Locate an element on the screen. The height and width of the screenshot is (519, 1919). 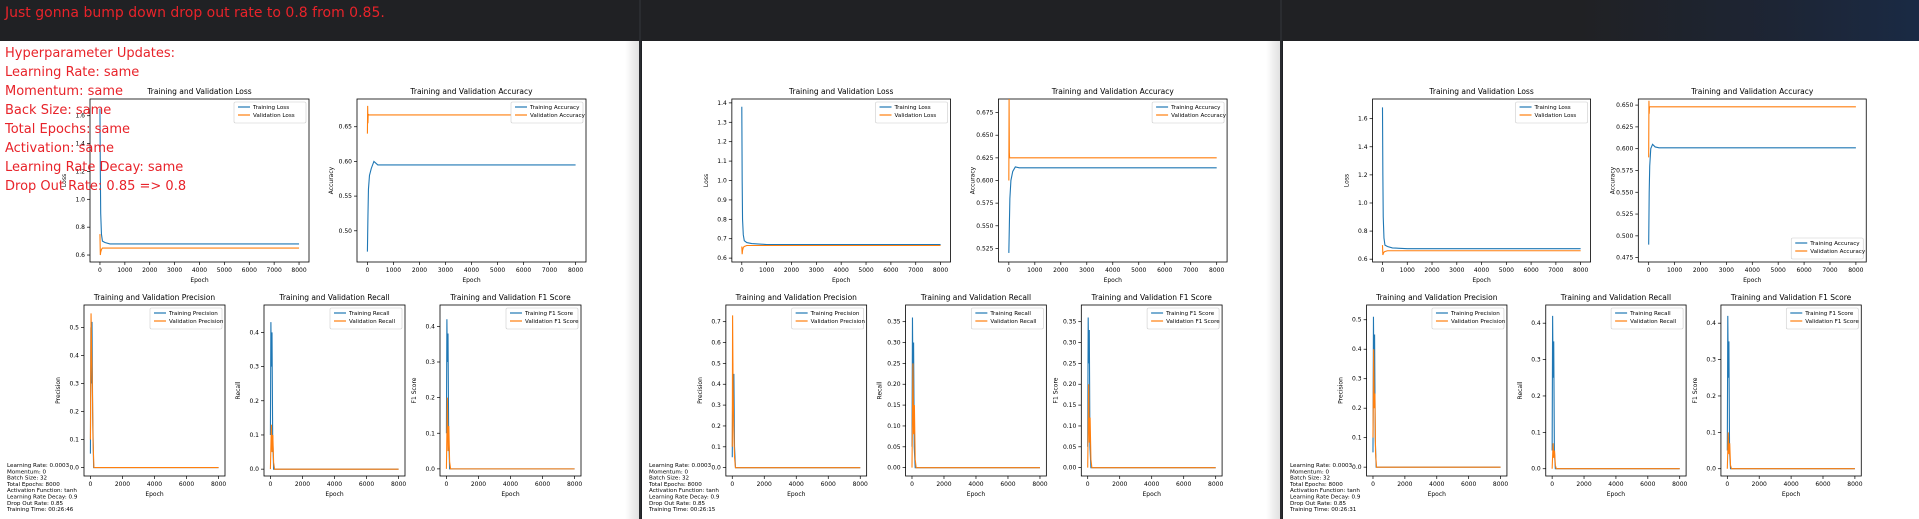
legend: Training F1 Score Validation F1 Score is located at coordinates (1822, 318).